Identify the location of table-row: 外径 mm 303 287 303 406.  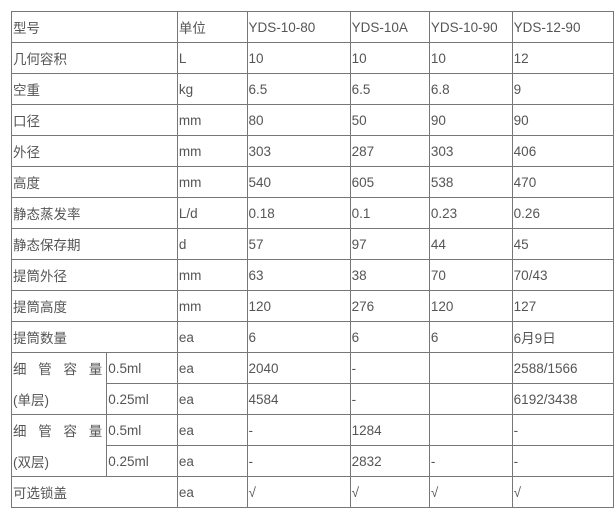
(312, 151).